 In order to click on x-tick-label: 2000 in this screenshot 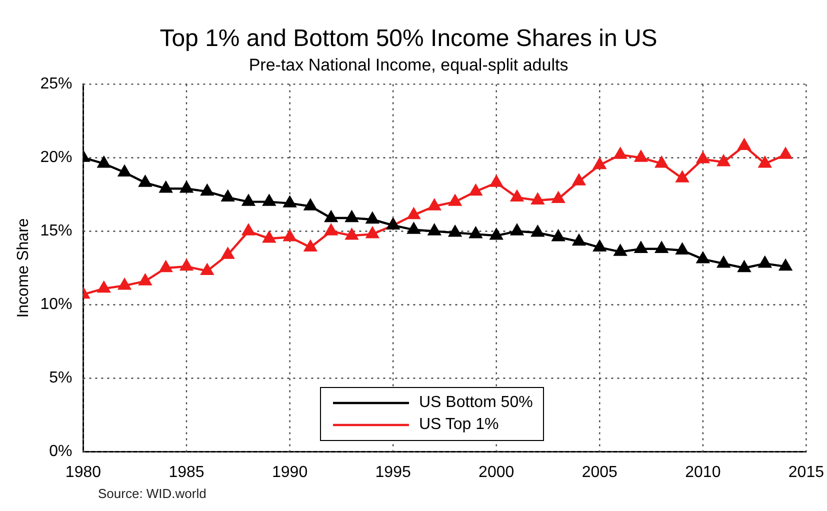, I will do `click(496, 472)`.